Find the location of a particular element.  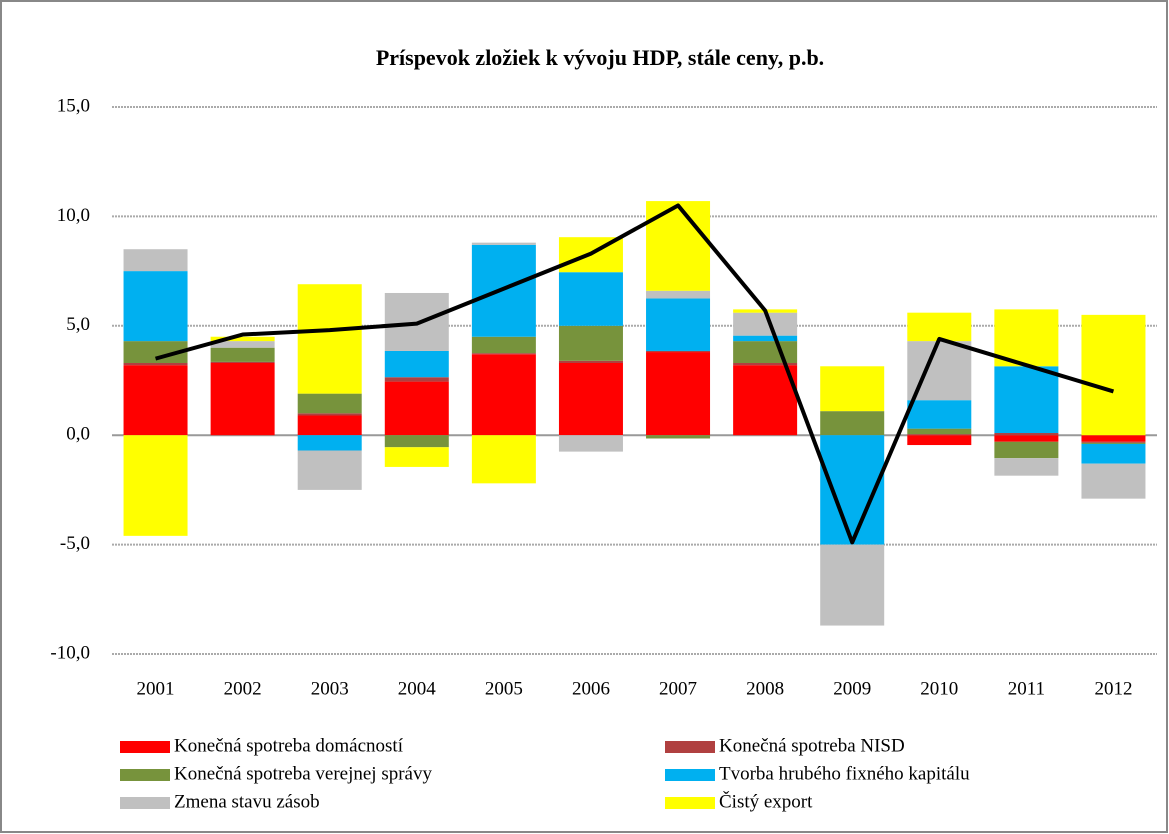

x-tick-label: 2011 is located at coordinates (1026, 688).